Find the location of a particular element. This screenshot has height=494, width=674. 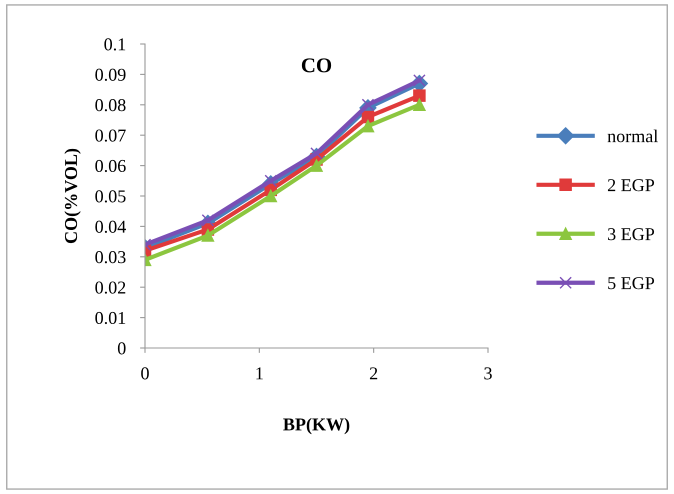

y-tick-label: 0.02 is located at coordinates (110, 287).